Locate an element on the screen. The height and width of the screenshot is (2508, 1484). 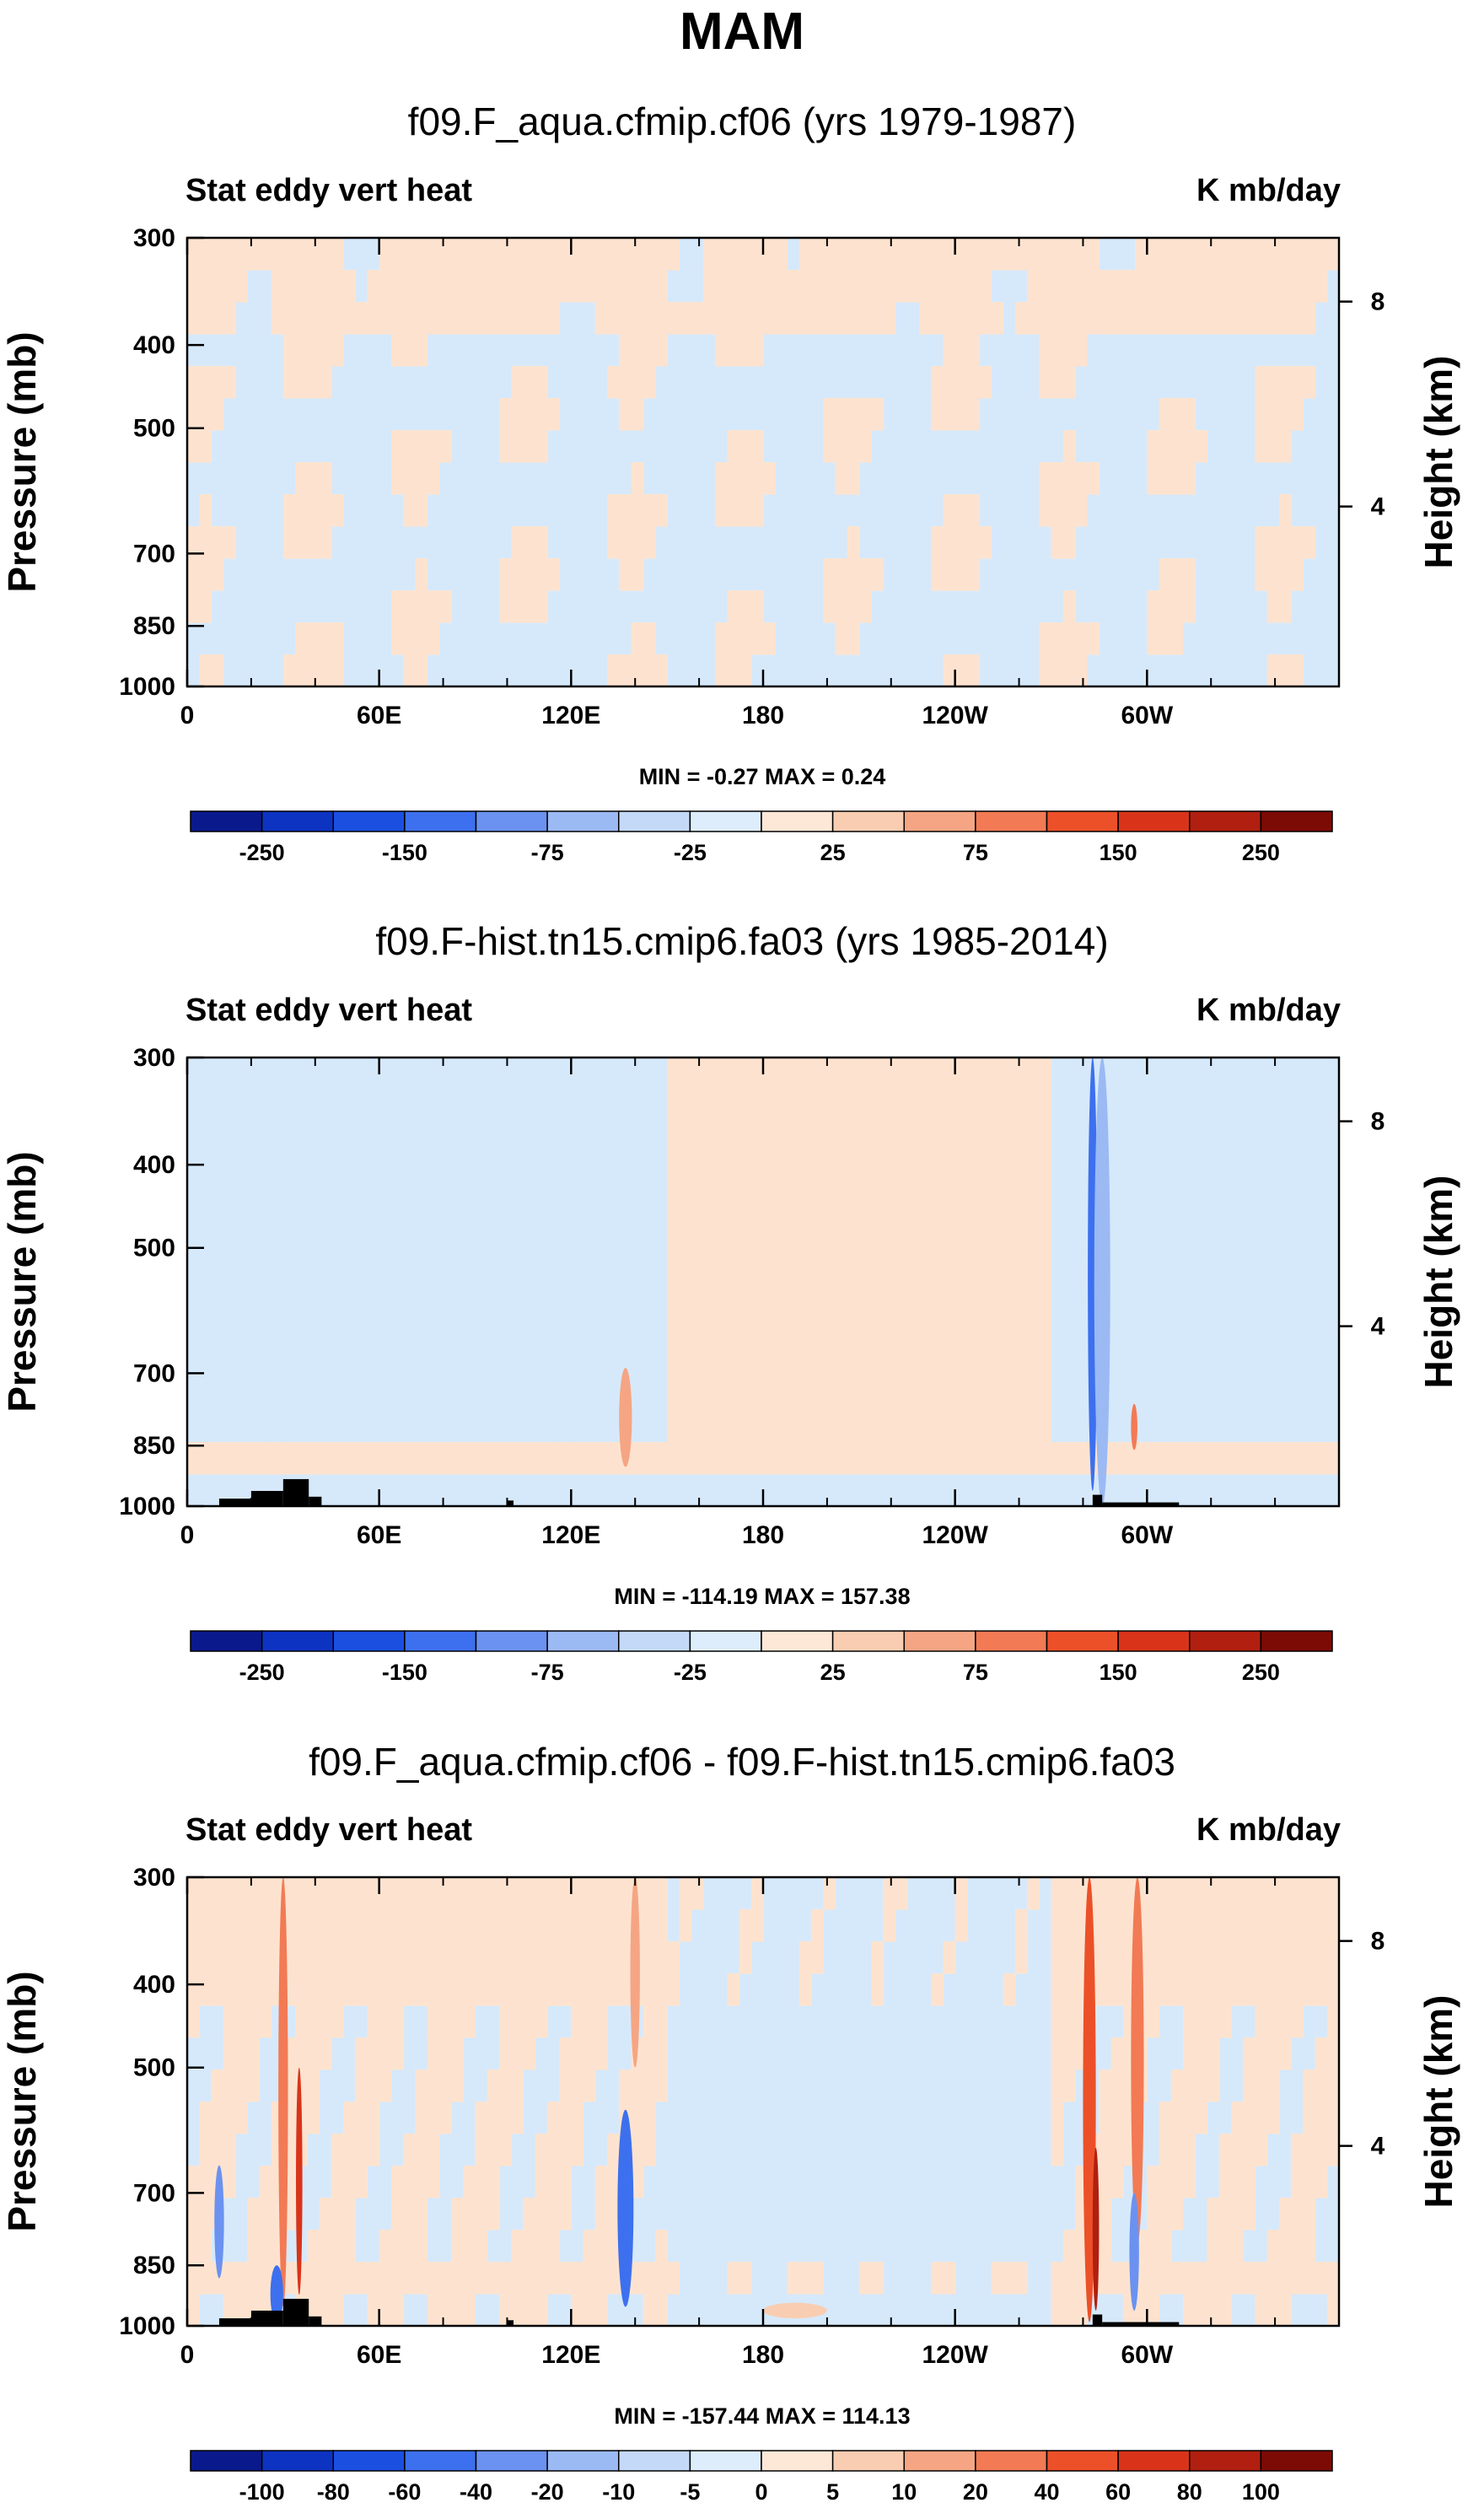
height-tick-label: 4 is located at coordinates (1378, 1327).